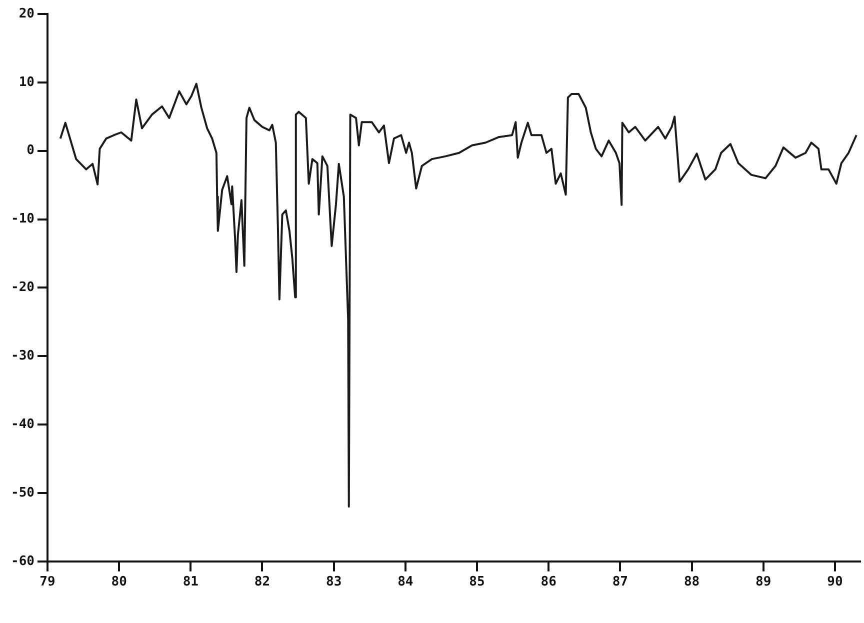 The height and width of the screenshot is (623, 864). What do you see at coordinates (30, 150) in the screenshot?
I see `y-tick-label: 0` at bounding box center [30, 150].